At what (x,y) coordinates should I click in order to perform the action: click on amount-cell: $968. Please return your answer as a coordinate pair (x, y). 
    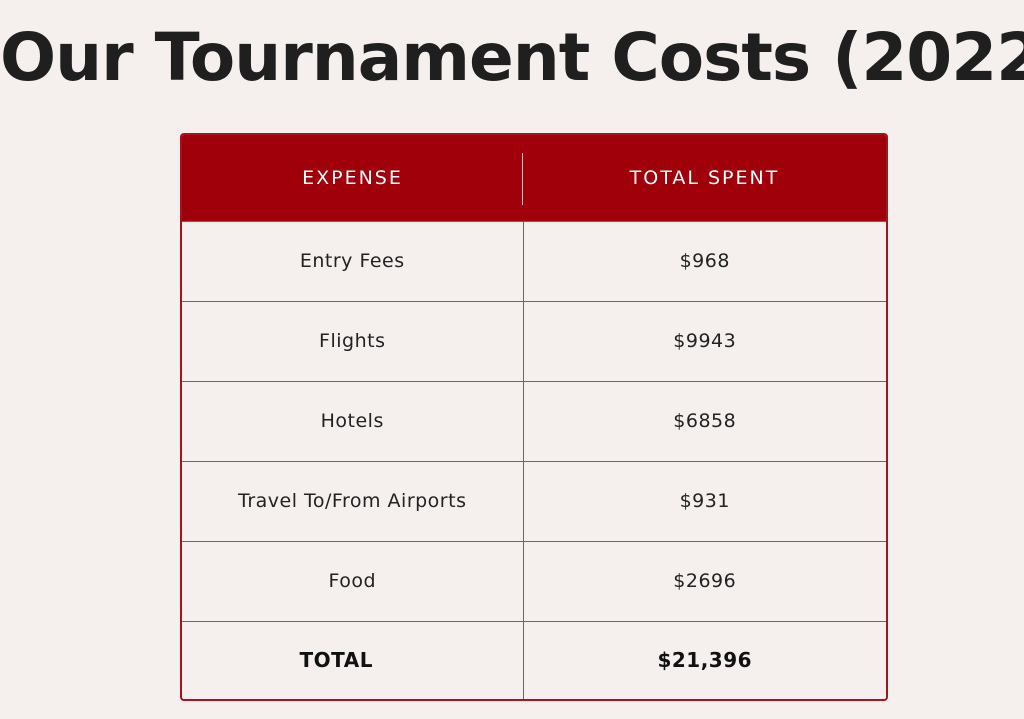
    Looking at the image, I should click on (704, 260).